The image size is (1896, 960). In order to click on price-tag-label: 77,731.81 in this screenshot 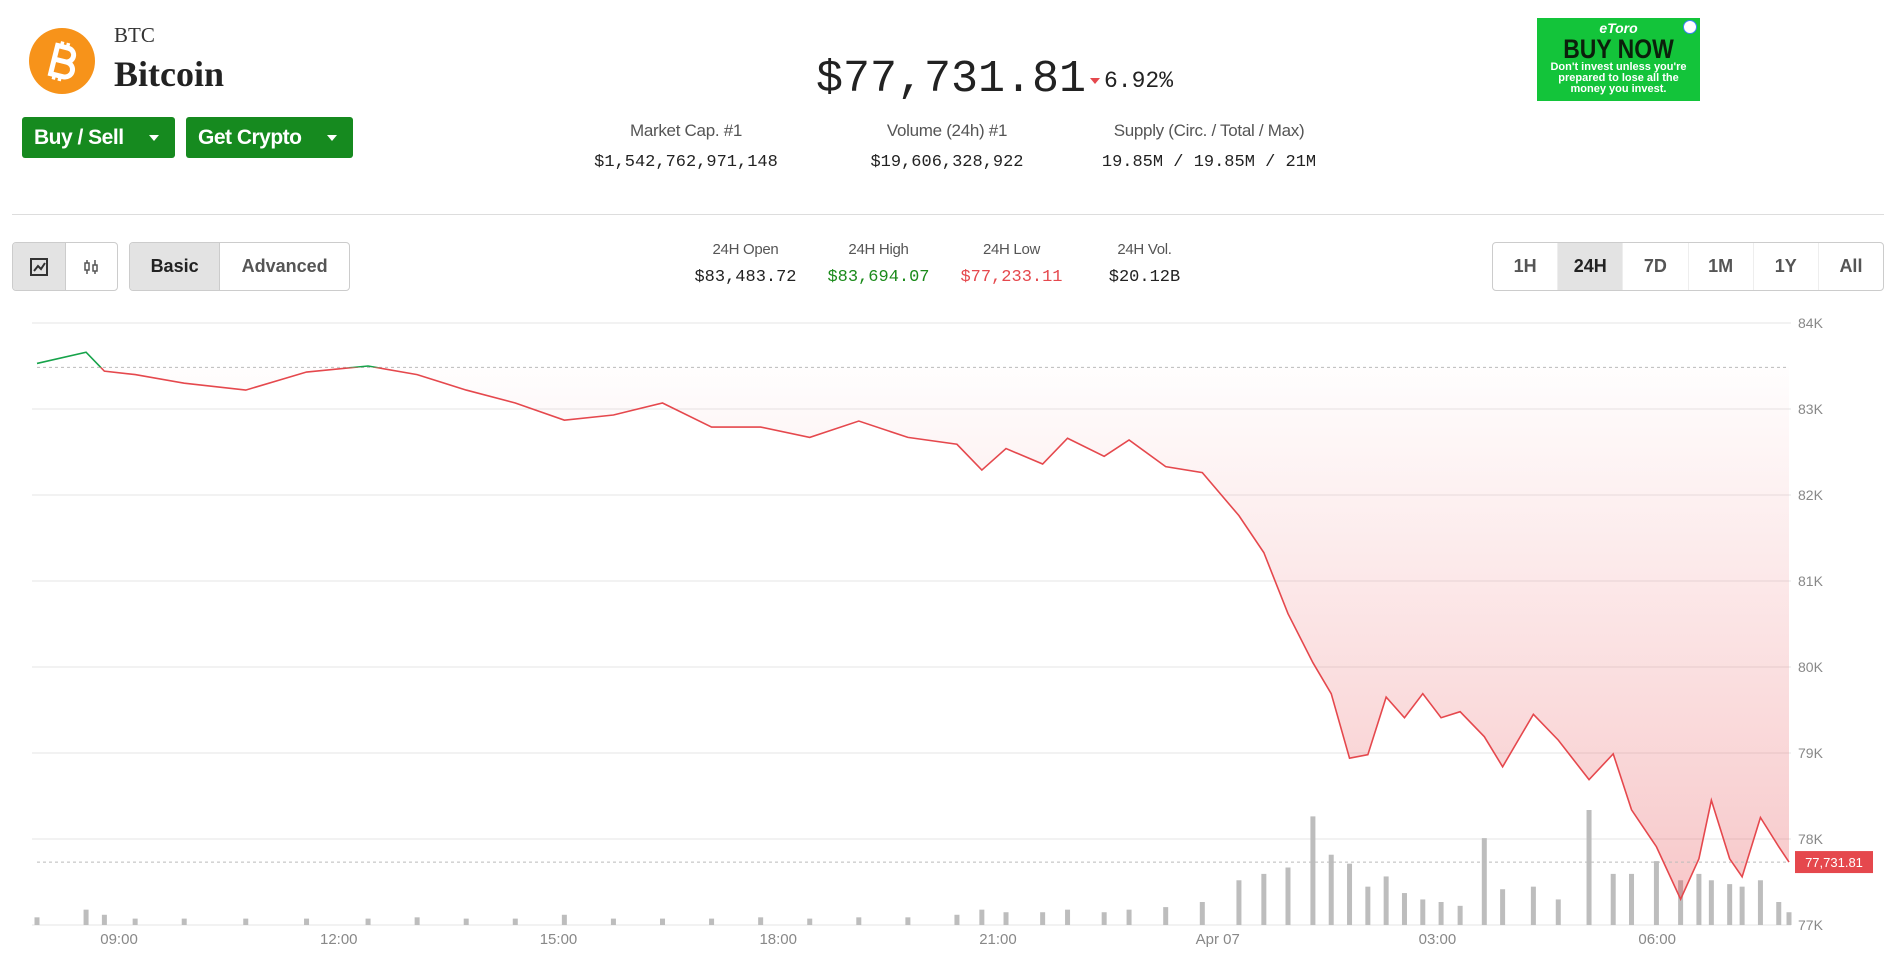, I will do `click(1834, 862)`.